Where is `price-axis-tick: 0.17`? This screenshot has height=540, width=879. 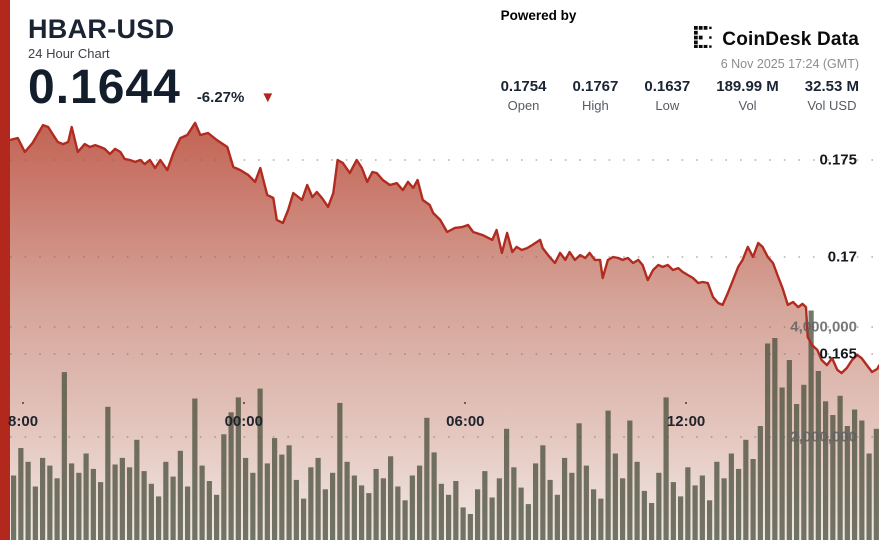 price-axis-tick: 0.17 is located at coordinates (842, 257).